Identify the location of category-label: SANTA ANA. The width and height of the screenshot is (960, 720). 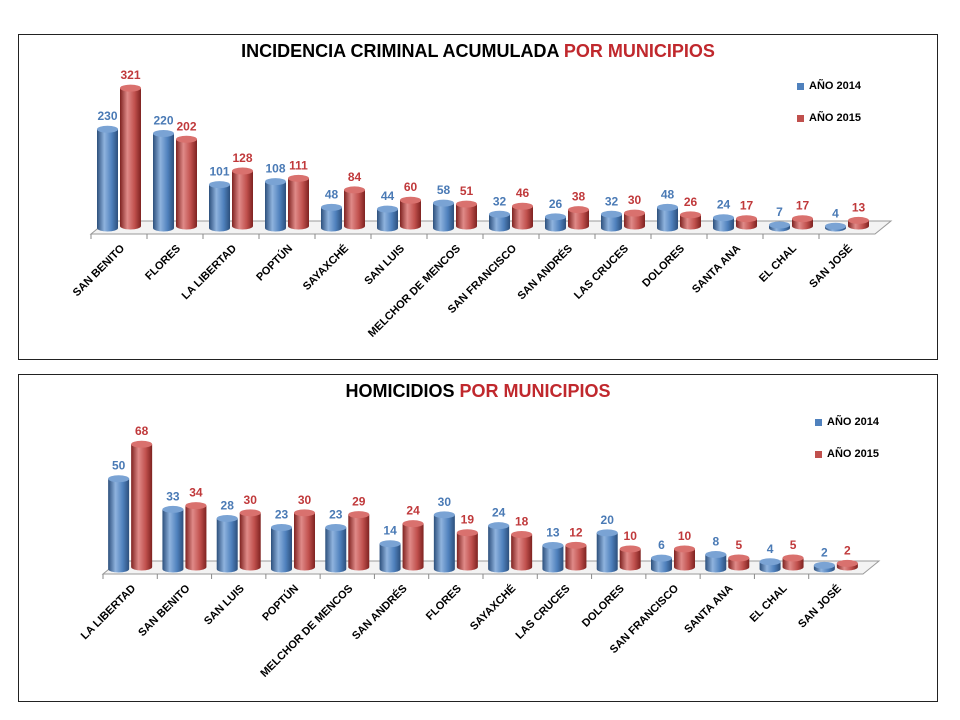
(716, 269).